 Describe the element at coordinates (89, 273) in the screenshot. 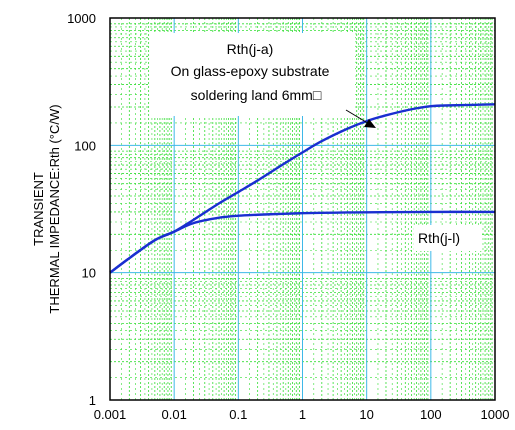

I see `y-tick-label: 10` at that location.